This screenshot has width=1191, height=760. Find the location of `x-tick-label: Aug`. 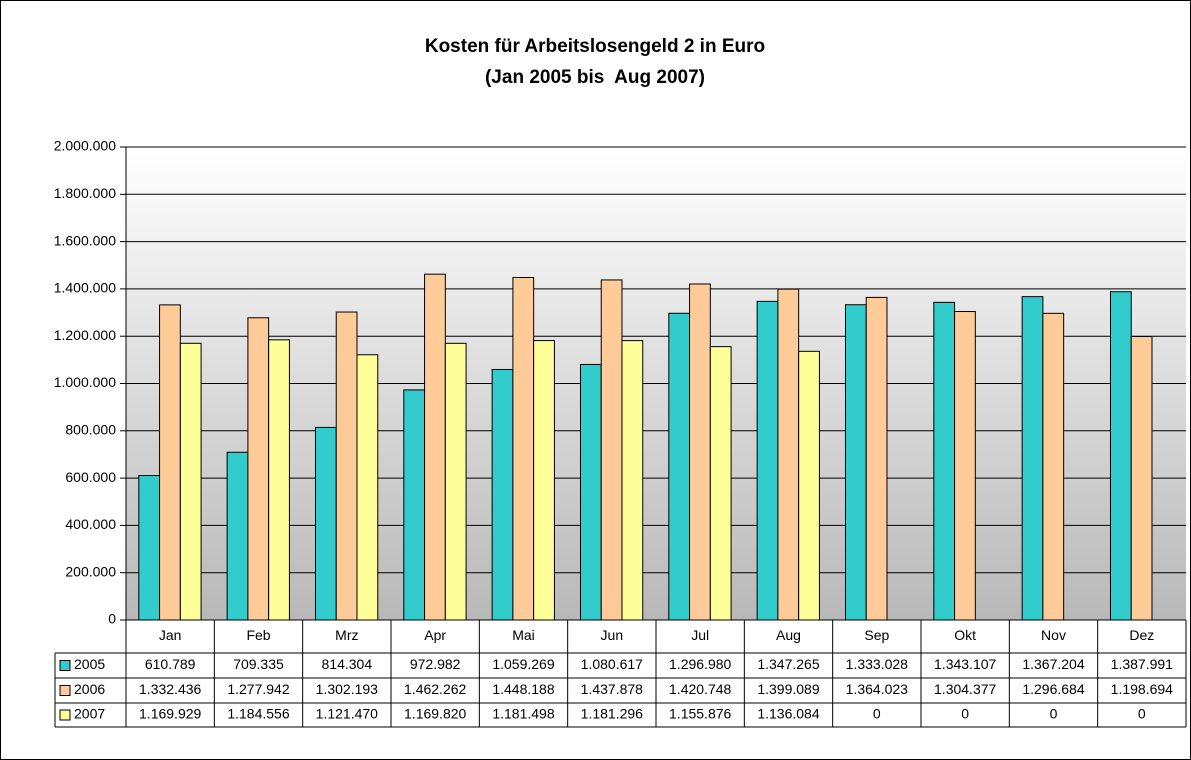

x-tick-label: Aug is located at coordinates (788, 635).